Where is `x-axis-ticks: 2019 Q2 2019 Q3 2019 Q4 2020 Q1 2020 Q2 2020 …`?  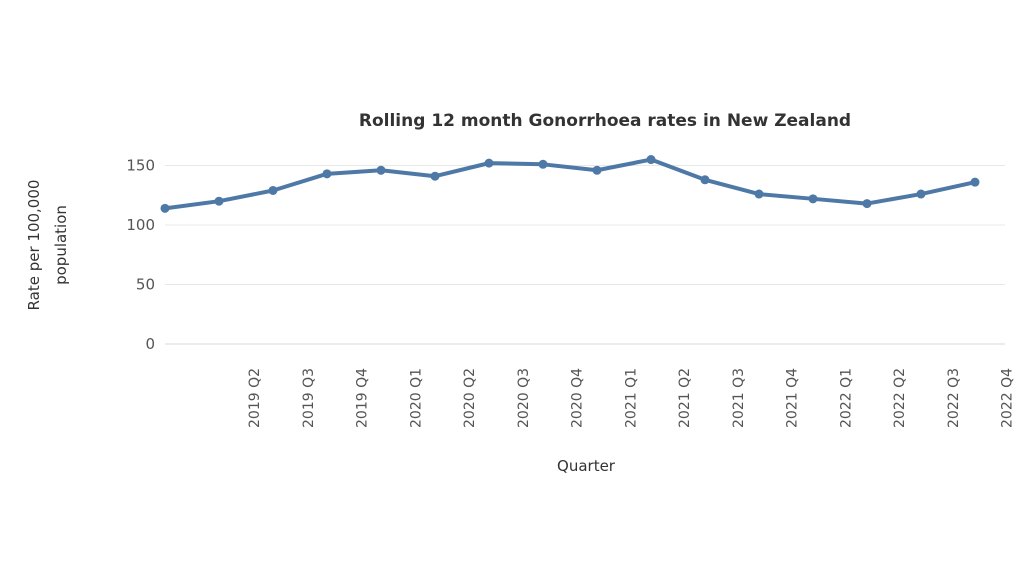
x-axis-ticks: 2019 Q2 2019 Q3 2019 Q4 2020 Q1 2020 Q2 2020 … is located at coordinates (631, 398).